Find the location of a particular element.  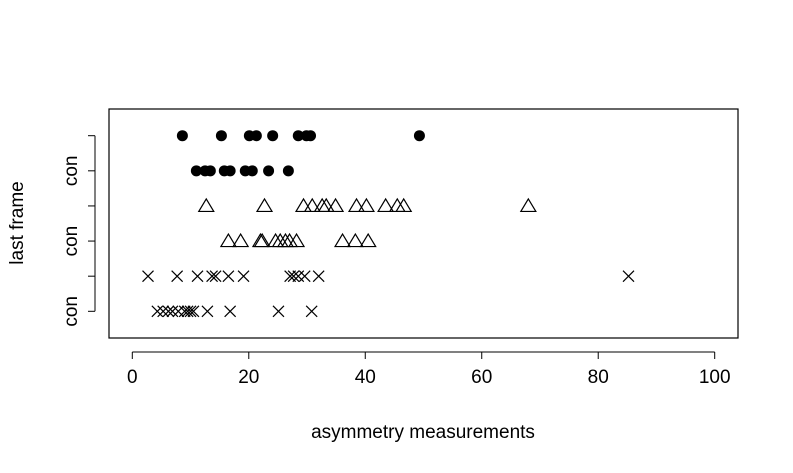

y-axis-label: last frame is located at coordinates (17, 222).